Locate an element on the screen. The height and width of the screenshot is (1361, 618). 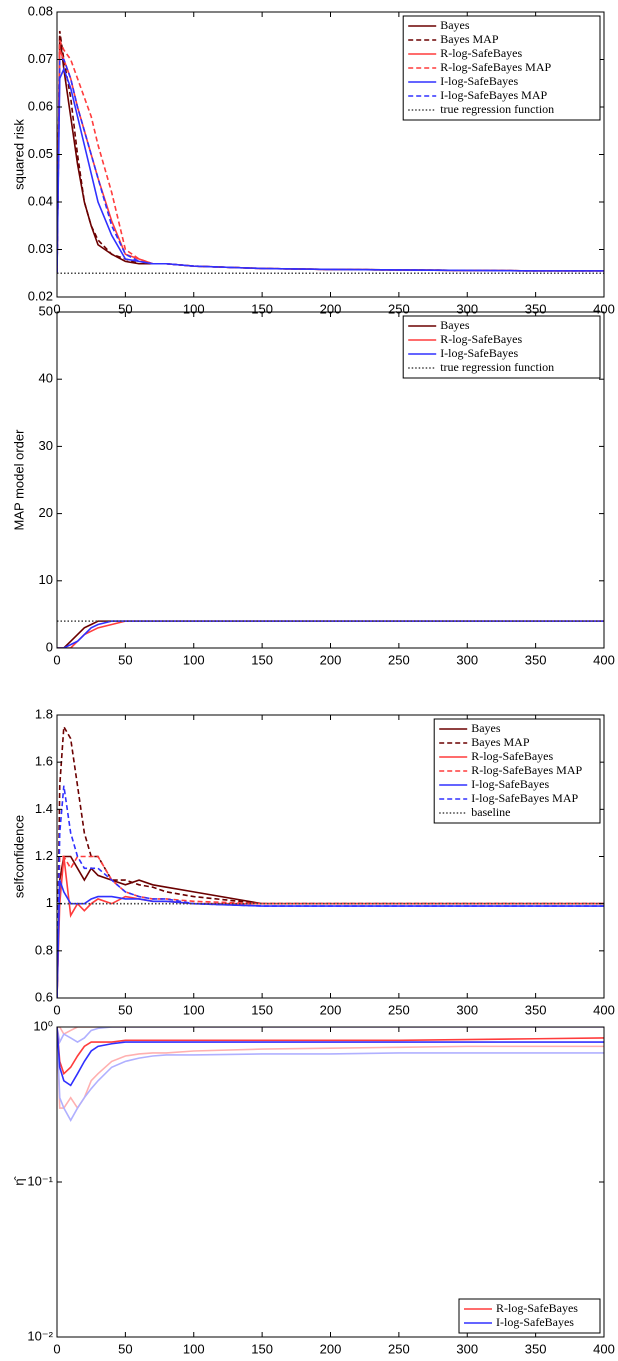
y-tick-label: 10⁰ is located at coordinates (43, 1025).